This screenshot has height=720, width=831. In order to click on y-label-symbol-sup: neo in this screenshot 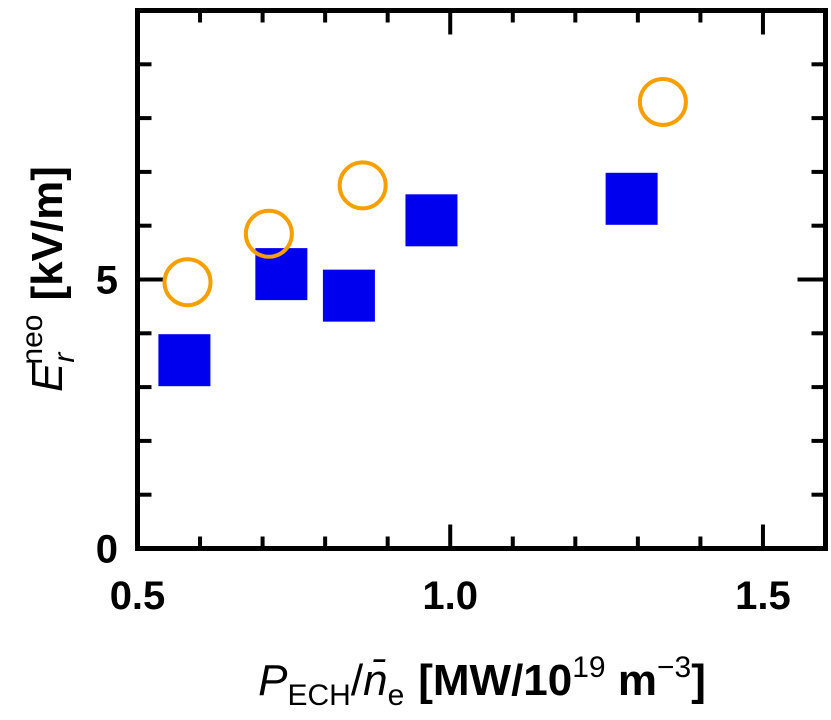, I will do `click(32, 340)`.